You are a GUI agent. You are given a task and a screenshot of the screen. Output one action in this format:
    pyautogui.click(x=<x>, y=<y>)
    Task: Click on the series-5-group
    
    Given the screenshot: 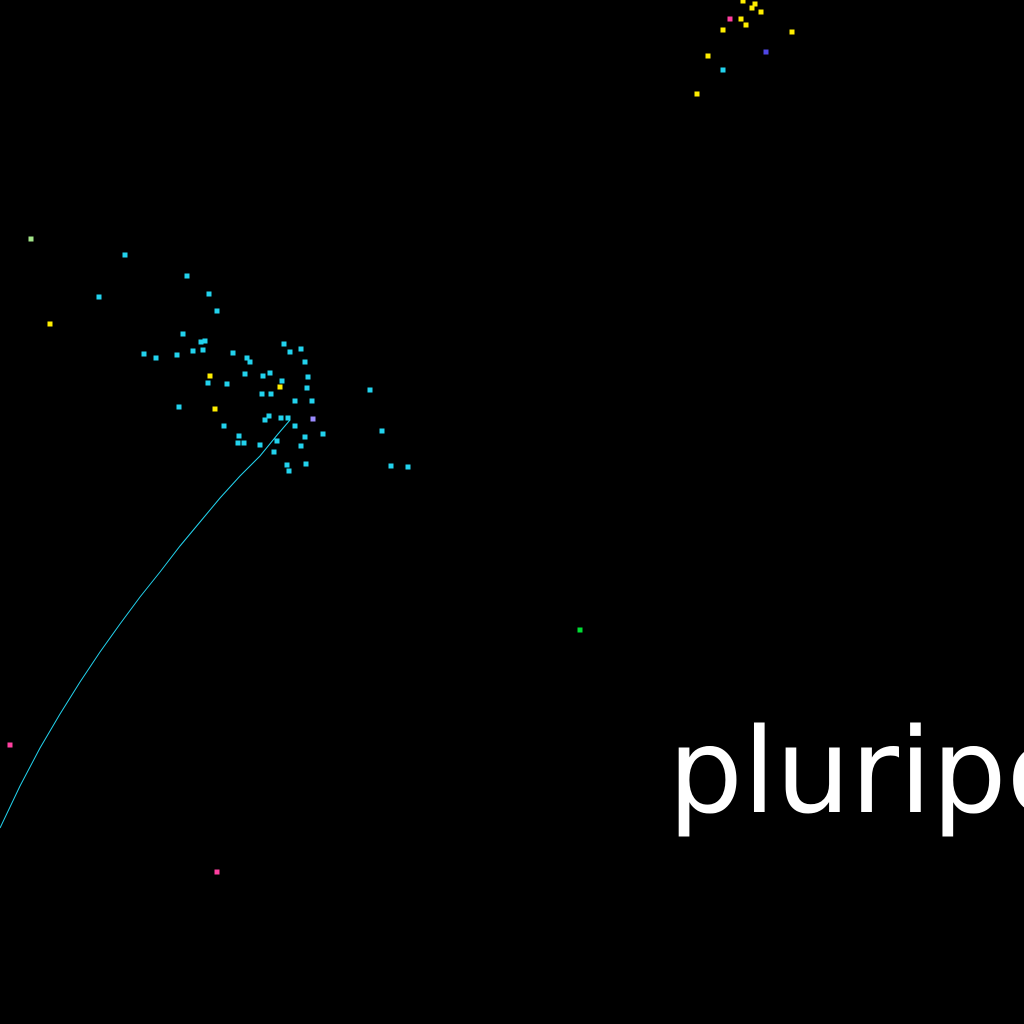 What is the action you would take?
    pyautogui.click(x=580, y=630)
    